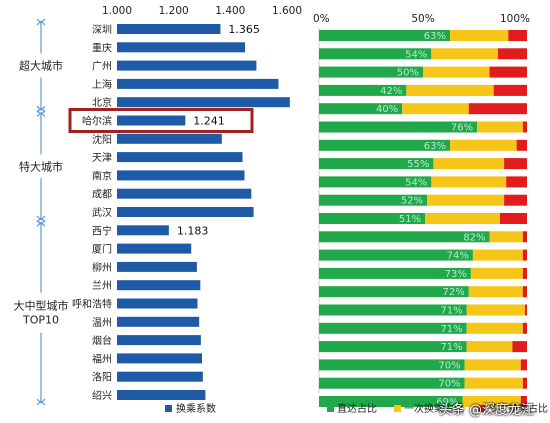  What do you see at coordinates (97, 121) in the screenshot?
I see `left-category-label: 哈尔滨` at bounding box center [97, 121].